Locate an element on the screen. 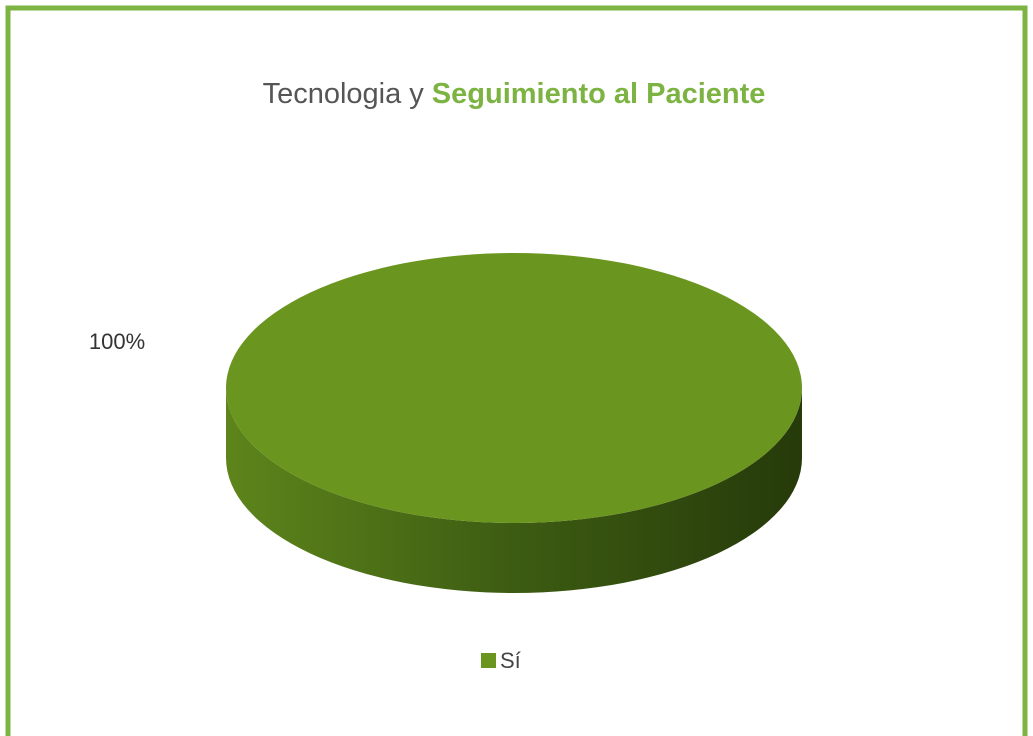 This screenshot has height=736, width=1033. title-highlight: Seguimiento al Paciente is located at coordinates (599, 94).